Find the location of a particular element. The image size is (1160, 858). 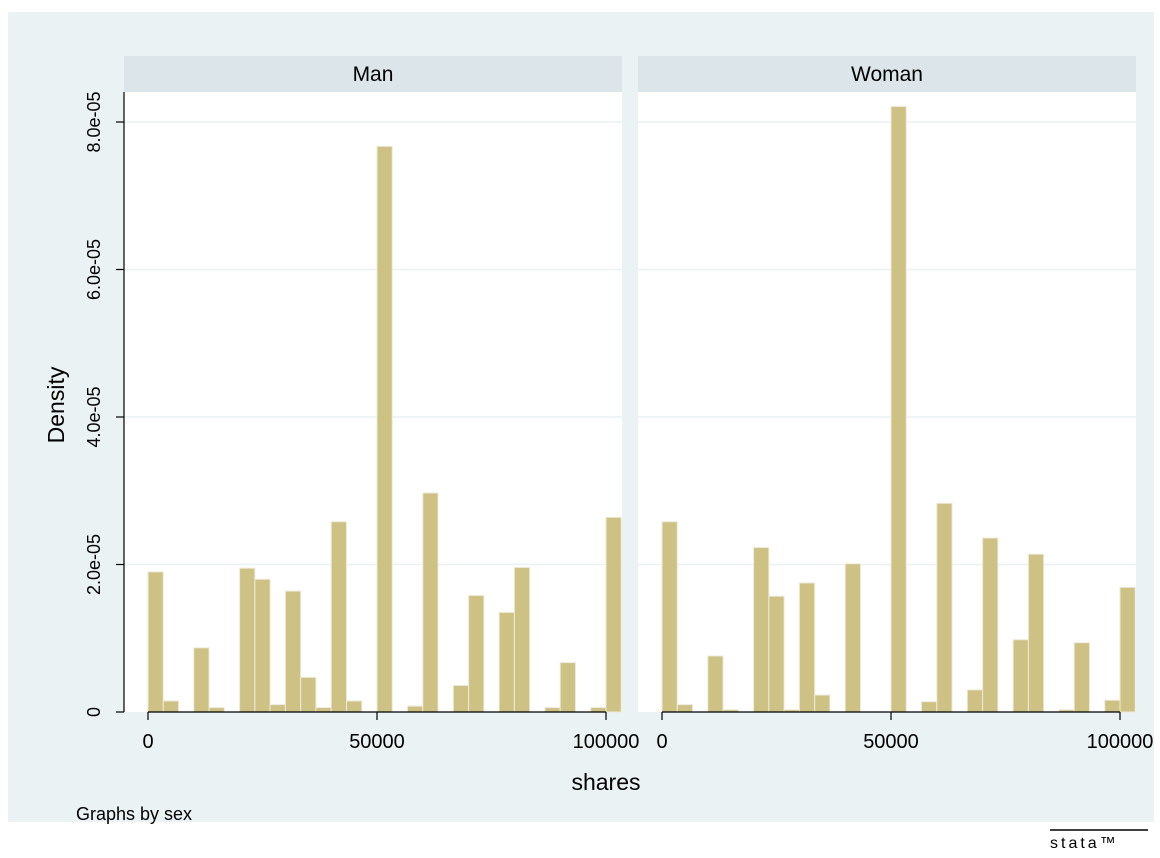

y-tick-label: 8.0e-05 is located at coordinates (94, 121).